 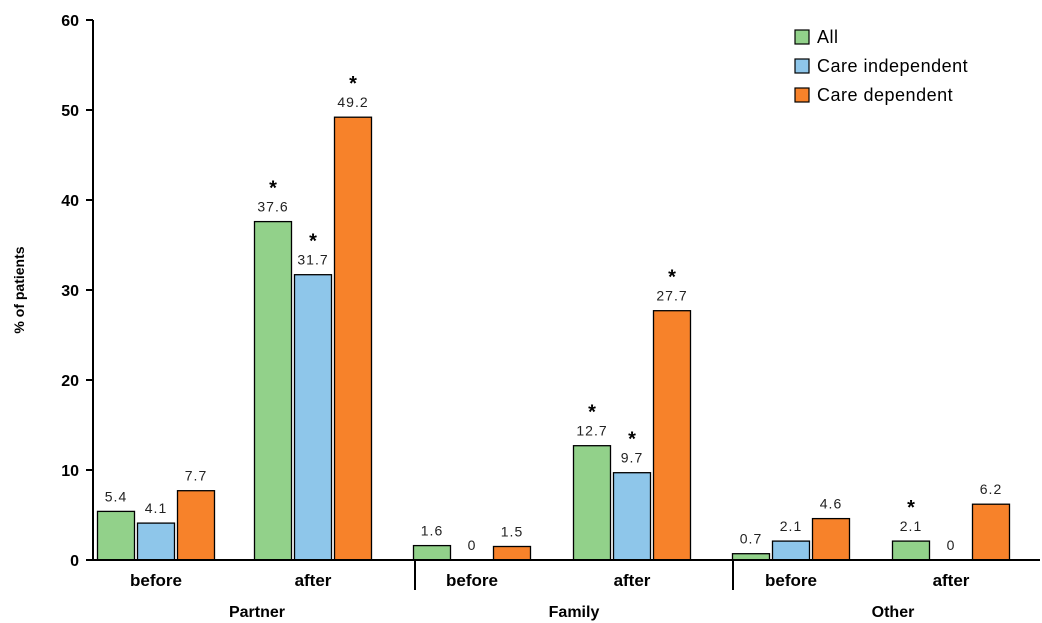 I want to click on y-axis: 0 10 20 30 40 50 60, so click(x=77, y=291).